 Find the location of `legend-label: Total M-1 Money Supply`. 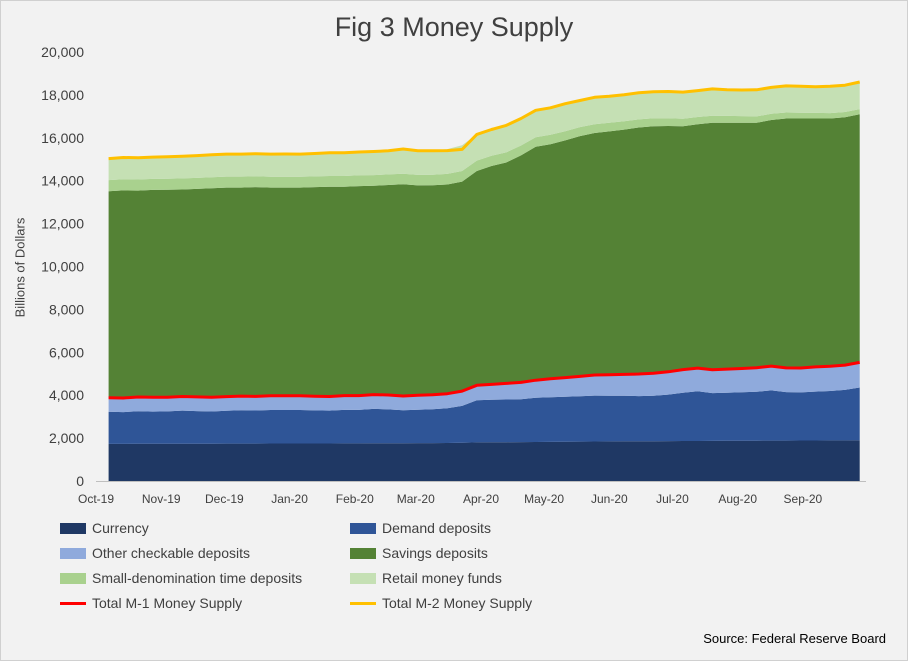

legend-label: Total M-1 Money Supply is located at coordinates (167, 603).